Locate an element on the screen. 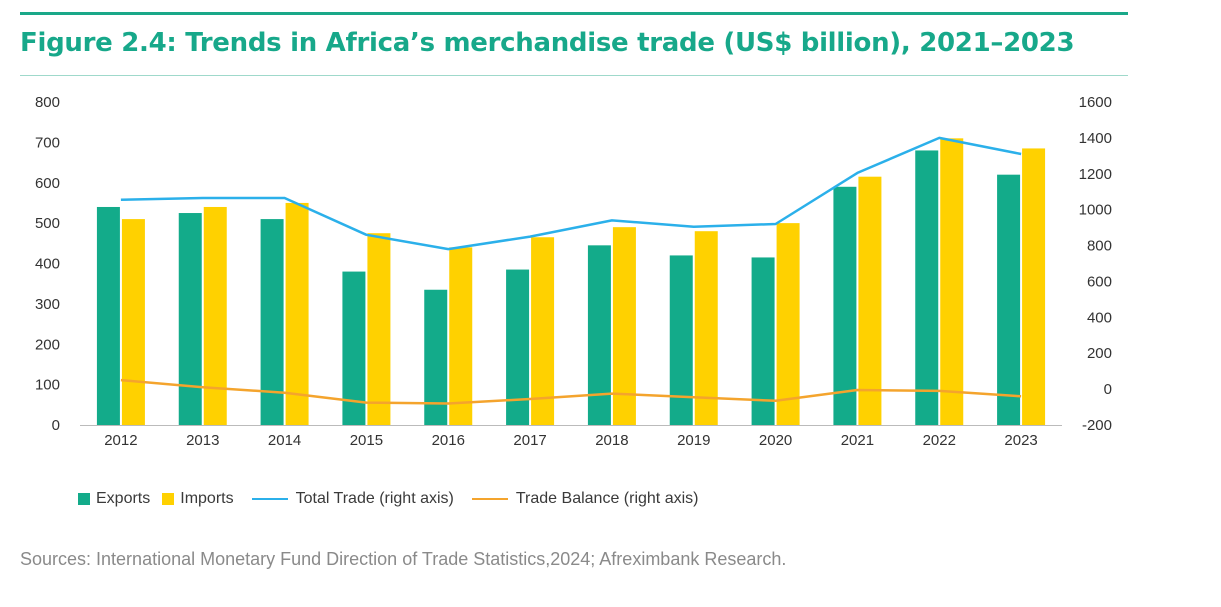 The width and height of the screenshot is (1221, 607). x-axis-tick-label: 2022 is located at coordinates (939, 440).